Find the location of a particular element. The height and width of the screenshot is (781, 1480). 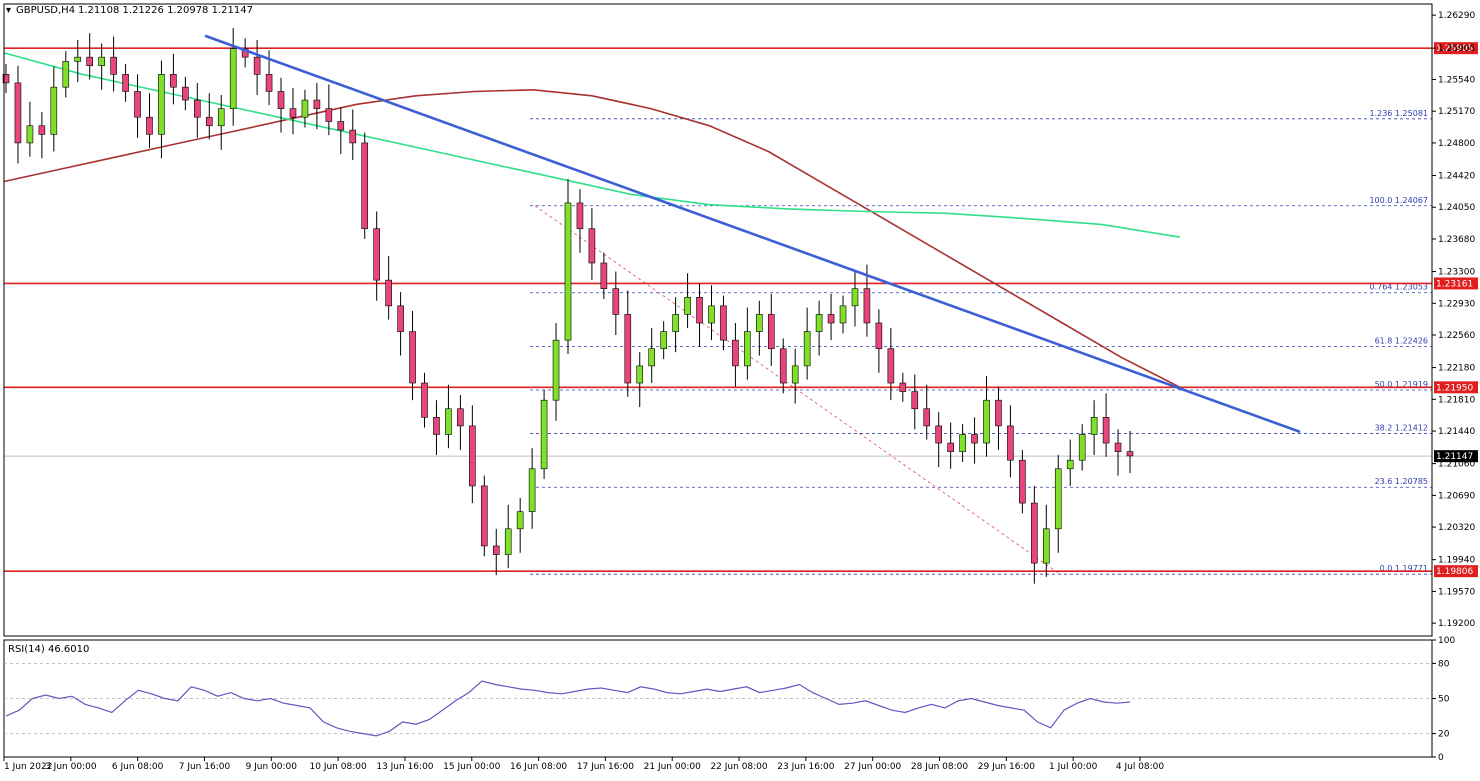

horizontal-level-label: 1.21950 is located at coordinates (1454, 388).